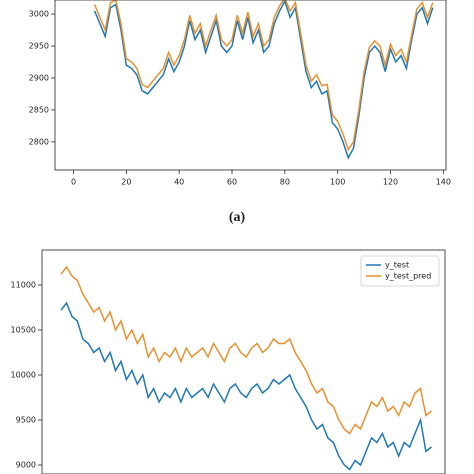 This screenshot has width=474, height=474. What do you see at coordinates (23, 330) in the screenshot?
I see `y-tick-label: 10500` at bounding box center [23, 330].